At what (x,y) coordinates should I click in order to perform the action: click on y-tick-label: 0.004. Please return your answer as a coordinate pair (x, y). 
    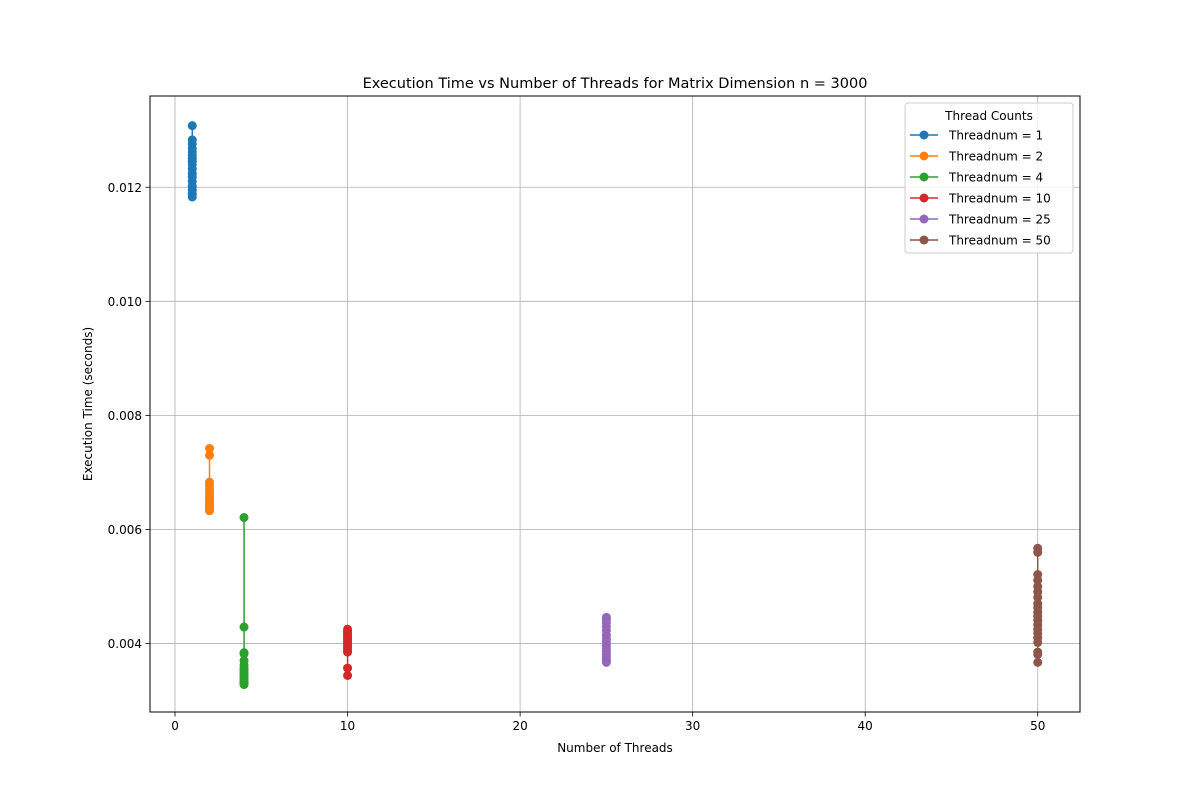
    Looking at the image, I should click on (125, 644).